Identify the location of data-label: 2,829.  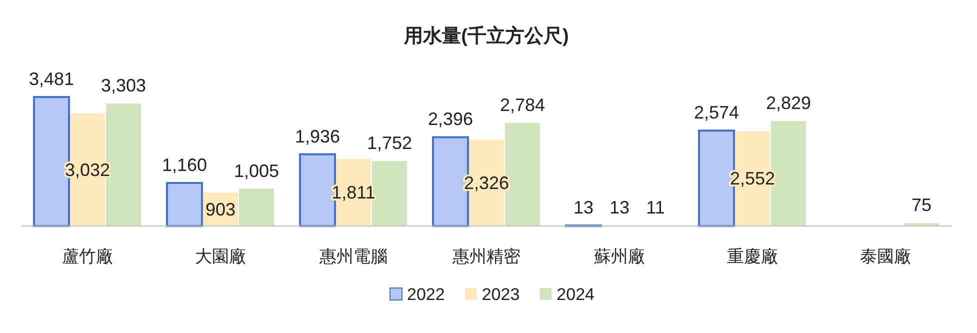
(789, 103).